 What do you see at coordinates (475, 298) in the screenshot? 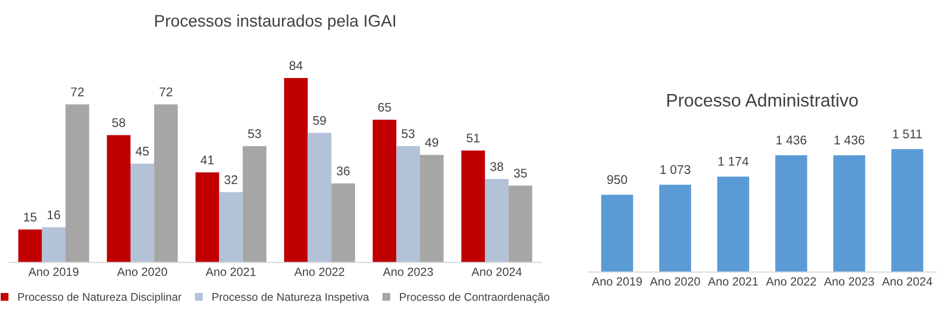
I see `legend-label: Processo de Contraordenação` at bounding box center [475, 298].